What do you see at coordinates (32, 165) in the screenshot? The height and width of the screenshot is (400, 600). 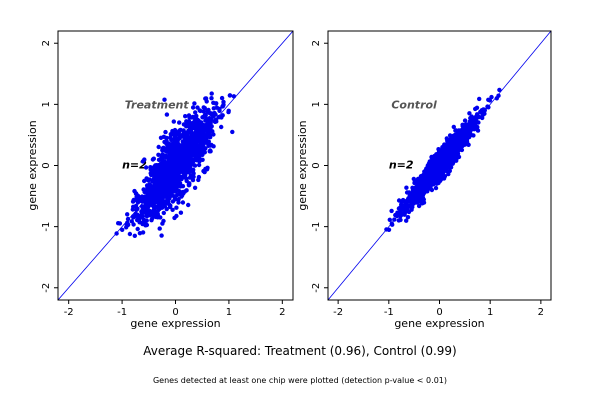 I see `y-axis-label: gene expression` at bounding box center [32, 165].